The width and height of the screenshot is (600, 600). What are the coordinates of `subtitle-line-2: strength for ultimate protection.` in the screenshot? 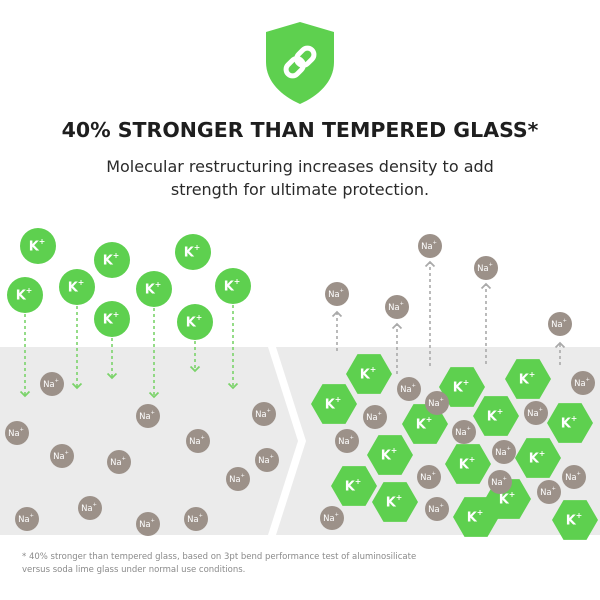 It's located at (300, 189).